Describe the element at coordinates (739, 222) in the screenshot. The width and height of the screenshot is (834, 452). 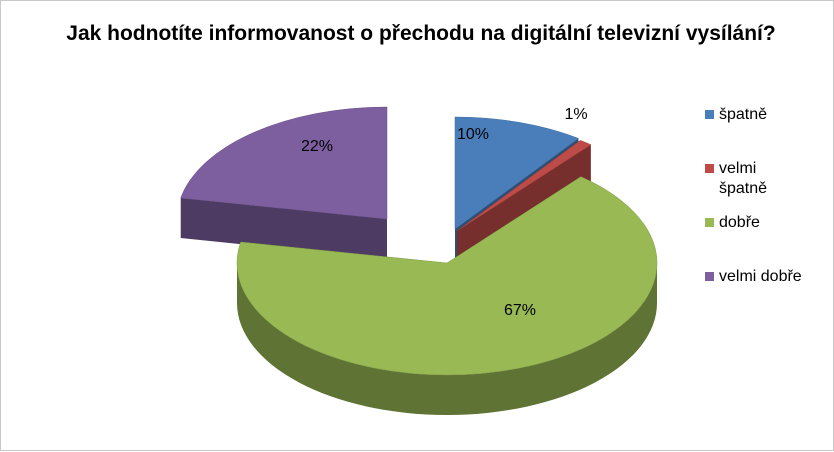
I see `legend-label: dobře` at that location.